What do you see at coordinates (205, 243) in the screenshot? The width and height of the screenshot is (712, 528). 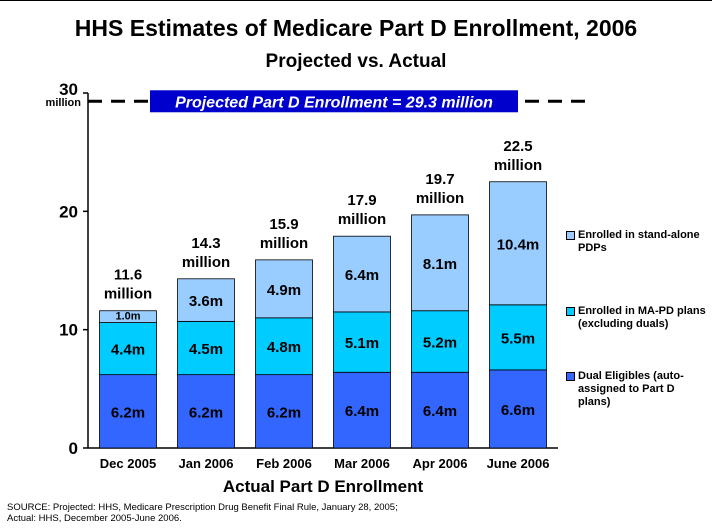 I see `total-label: 14.3` at bounding box center [205, 243].